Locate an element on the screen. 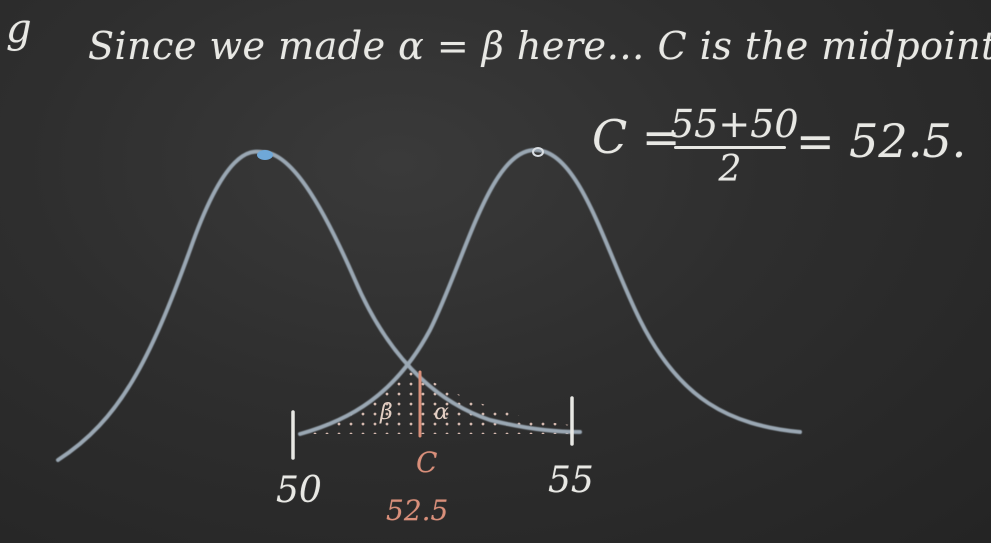  equation-rhs: = 52.5. is located at coordinates (881, 141).